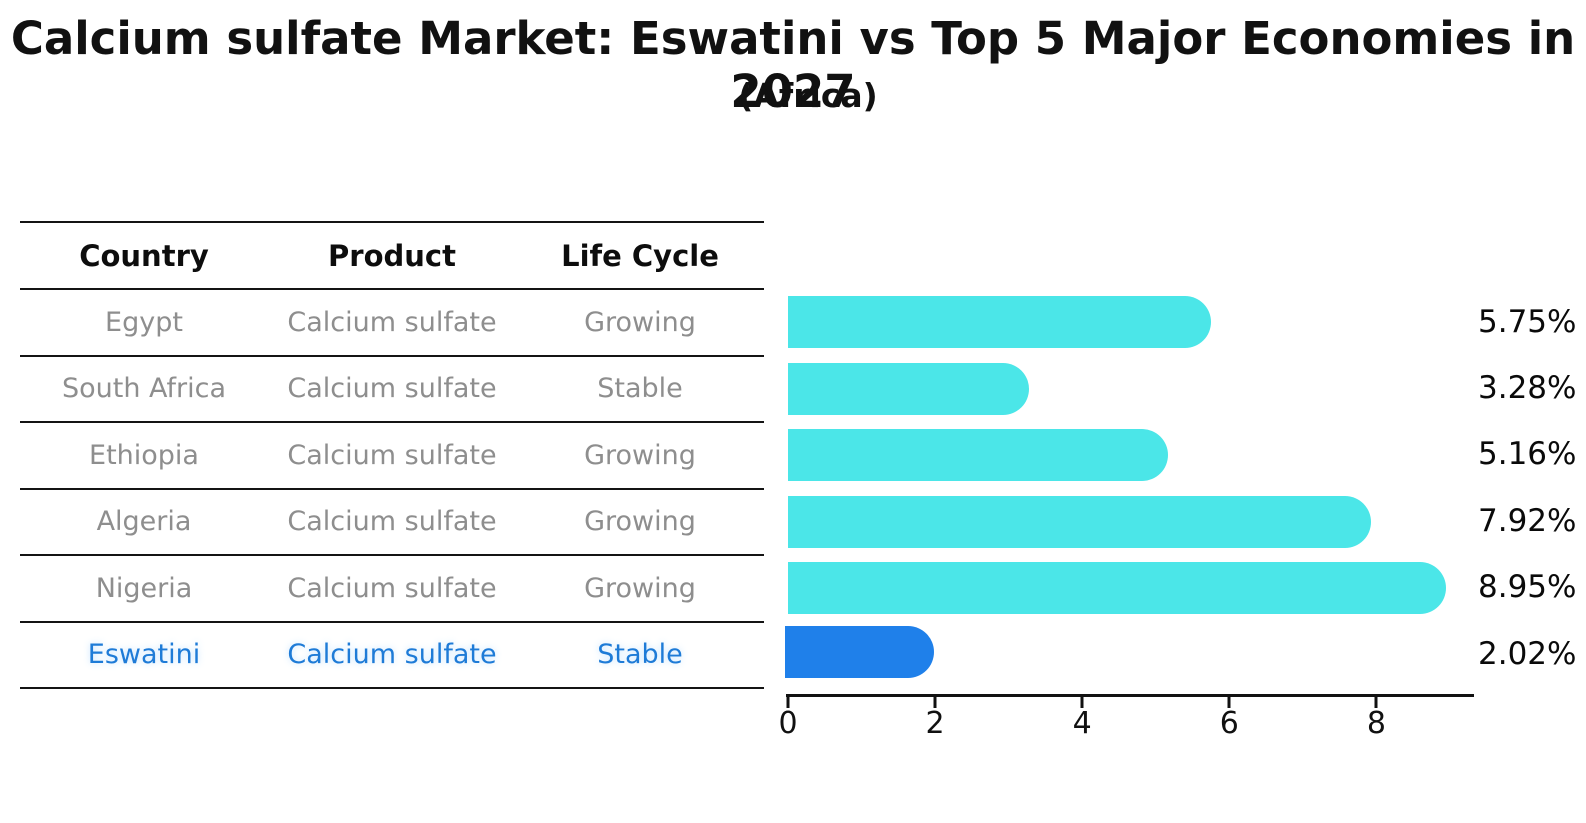  Describe the element at coordinates (144, 588) in the screenshot. I see `country-cell: Nigeria` at that location.